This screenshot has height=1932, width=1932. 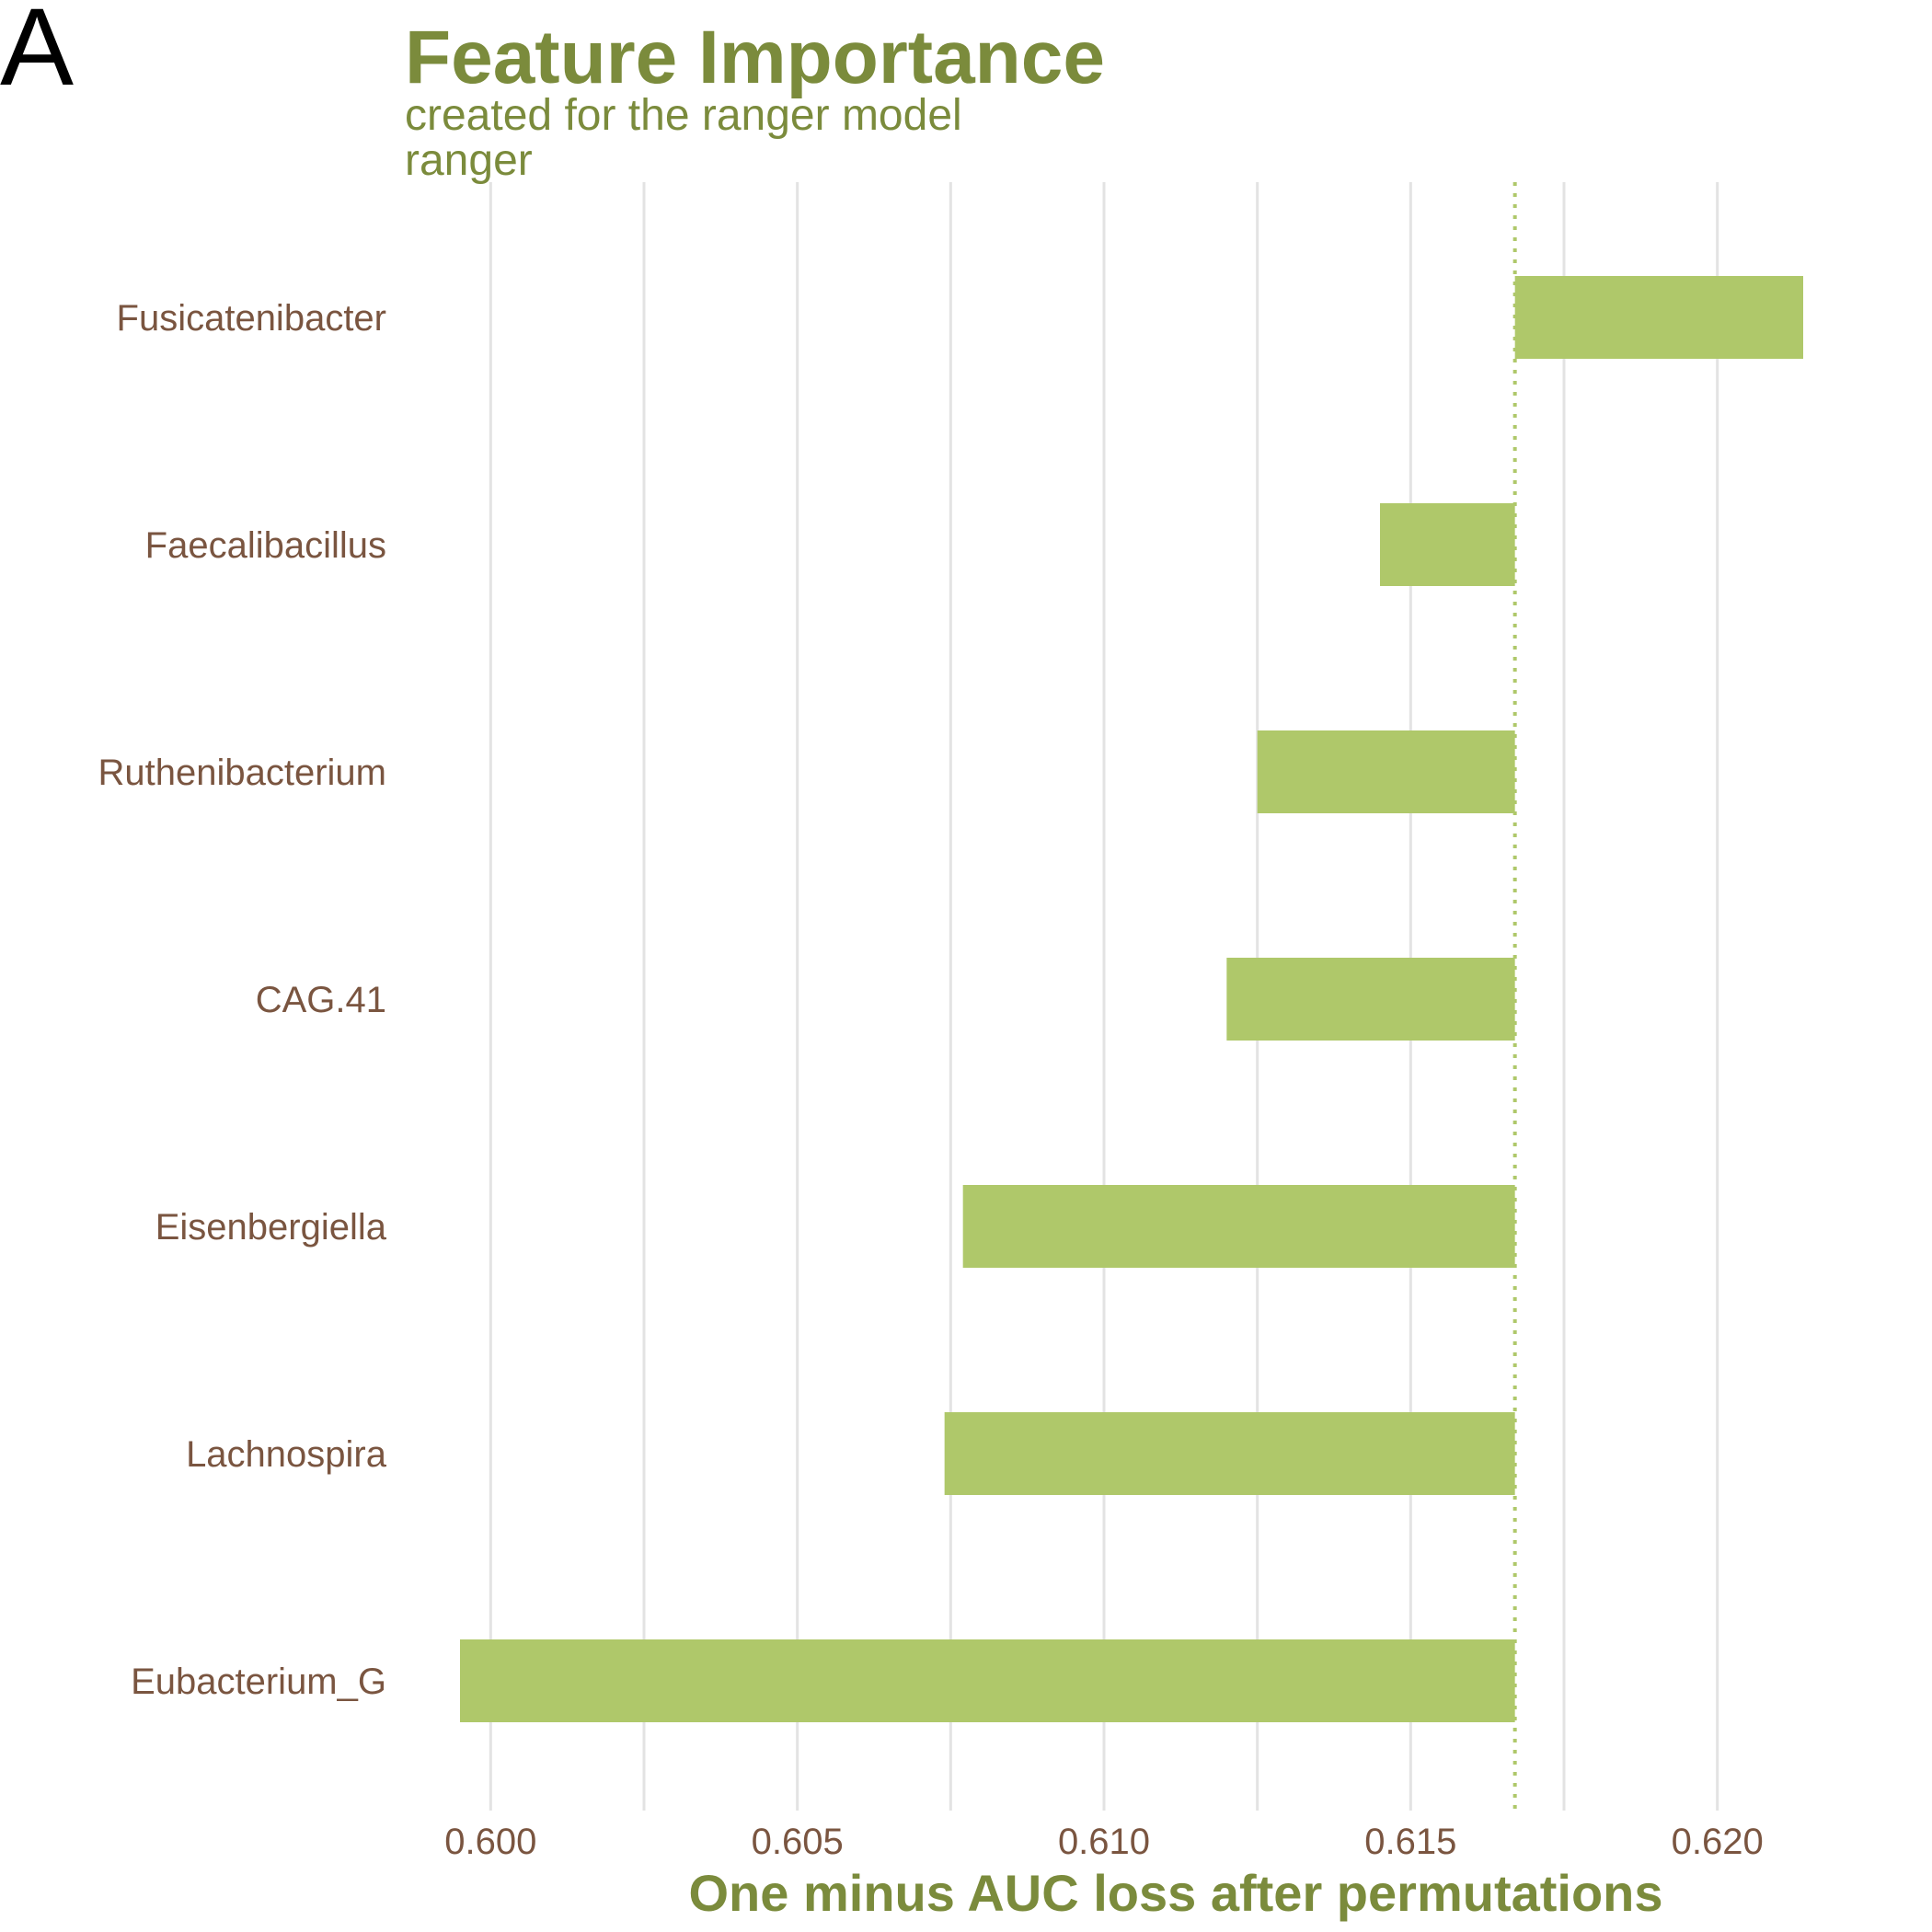 I want to click on x-tick-label: 0.610, so click(x=1104, y=1842).